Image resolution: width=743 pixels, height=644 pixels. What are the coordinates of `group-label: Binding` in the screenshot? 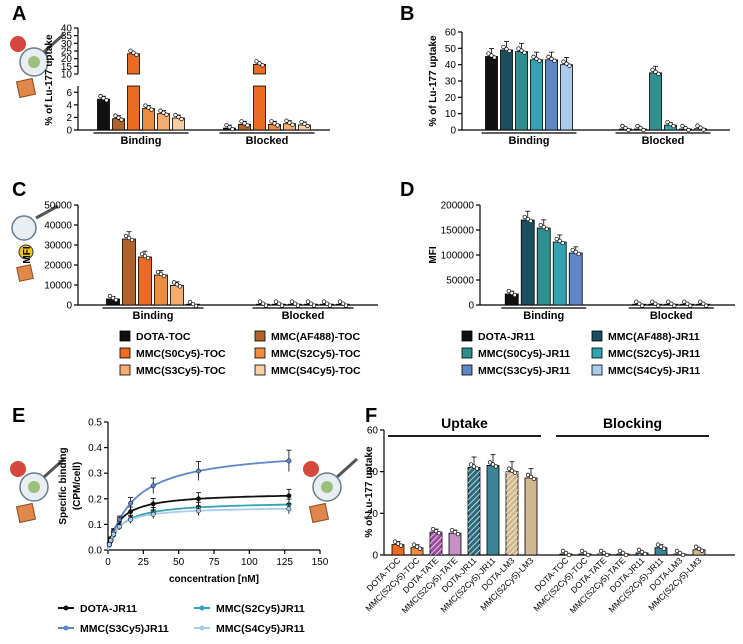 It's located at (141, 141).